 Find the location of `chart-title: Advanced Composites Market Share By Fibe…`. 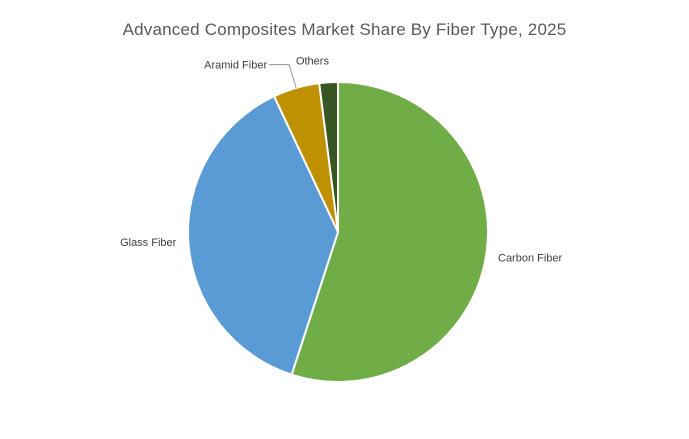

chart-title: Advanced Composites Market Share By Fibe… is located at coordinates (344, 29).